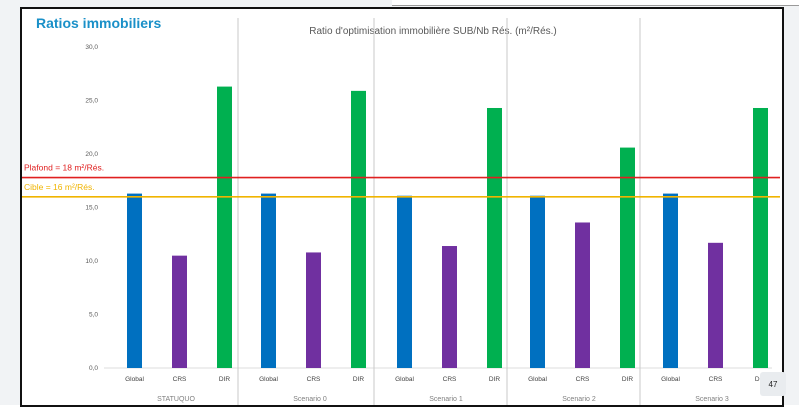 This screenshot has width=799, height=407. What do you see at coordinates (59, 187) in the screenshot?
I see `reference-line-label: Cible = 16 m²/Rés.` at bounding box center [59, 187].